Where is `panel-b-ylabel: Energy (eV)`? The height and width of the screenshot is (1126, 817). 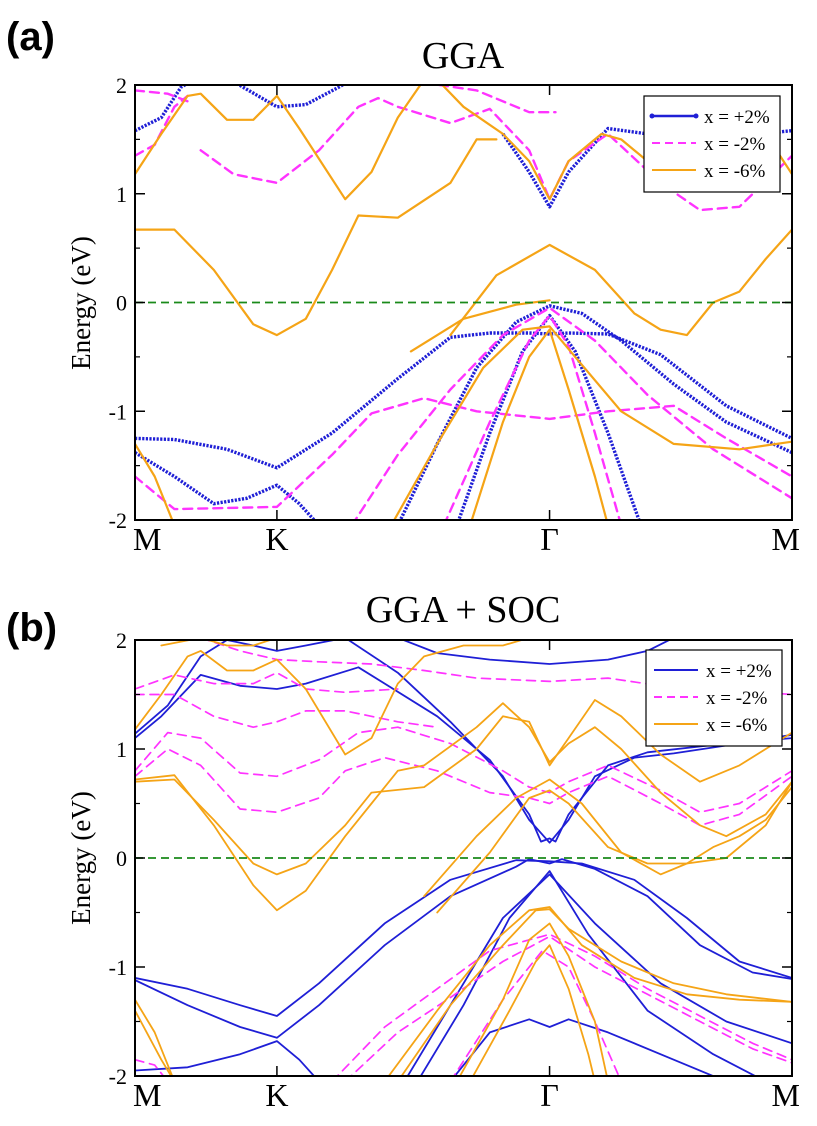
panel-b-ylabel: Energy (eV) is located at coordinates (81, 858).